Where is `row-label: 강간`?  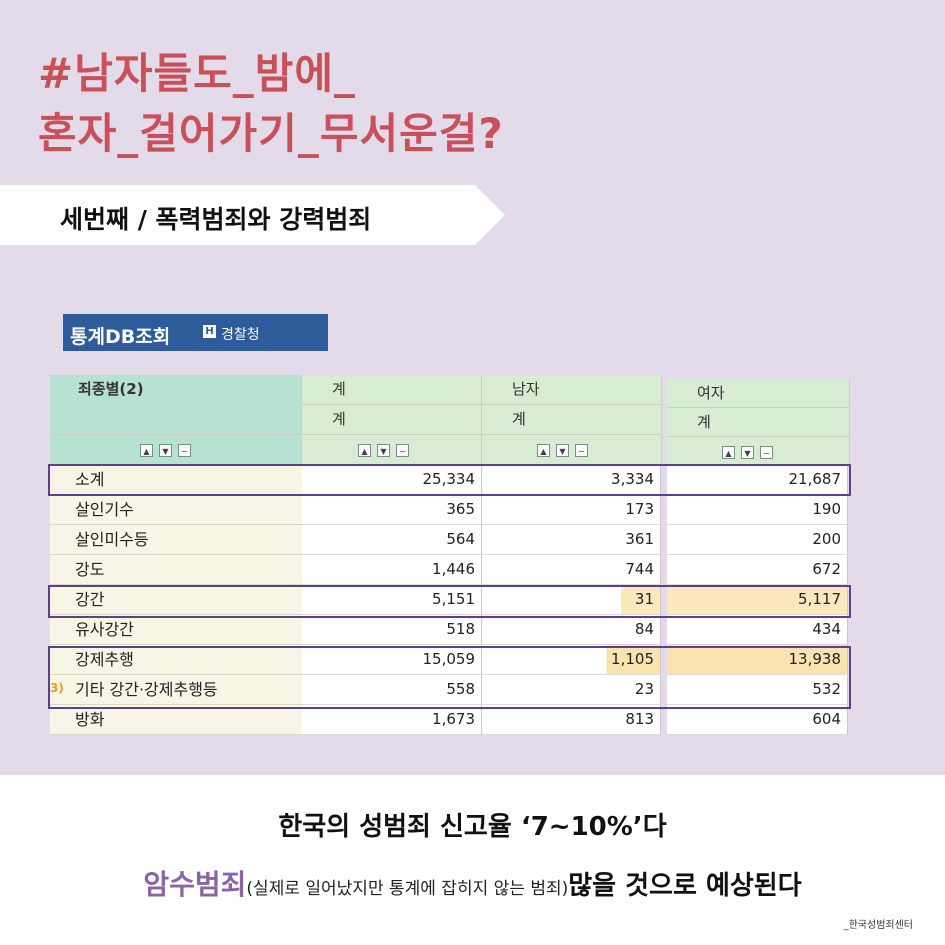
row-label: 강간 is located at coordinates (176, 600).